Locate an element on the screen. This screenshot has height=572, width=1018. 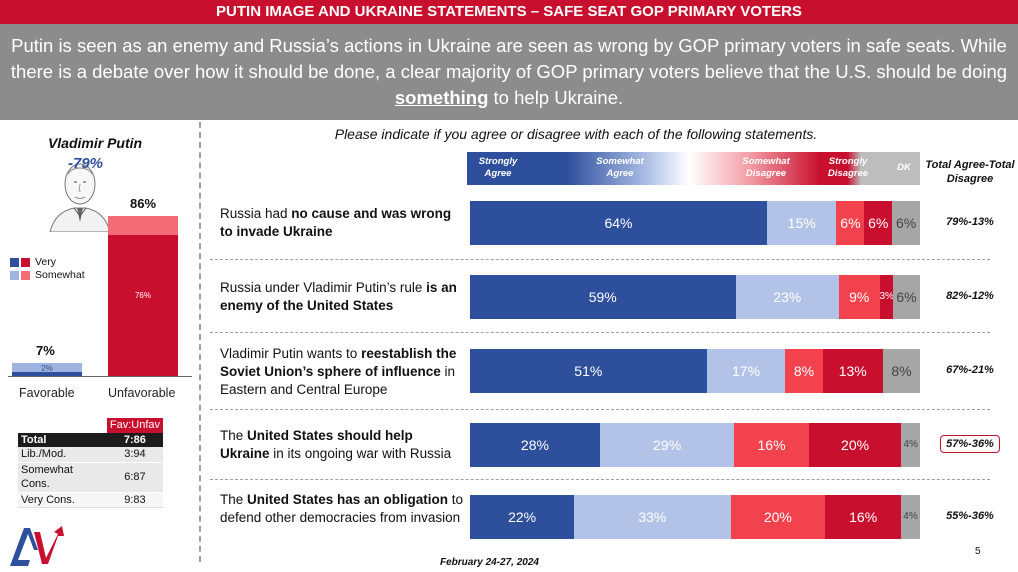
table-row-label: Very Cons. is located at coordinates (62, 500).